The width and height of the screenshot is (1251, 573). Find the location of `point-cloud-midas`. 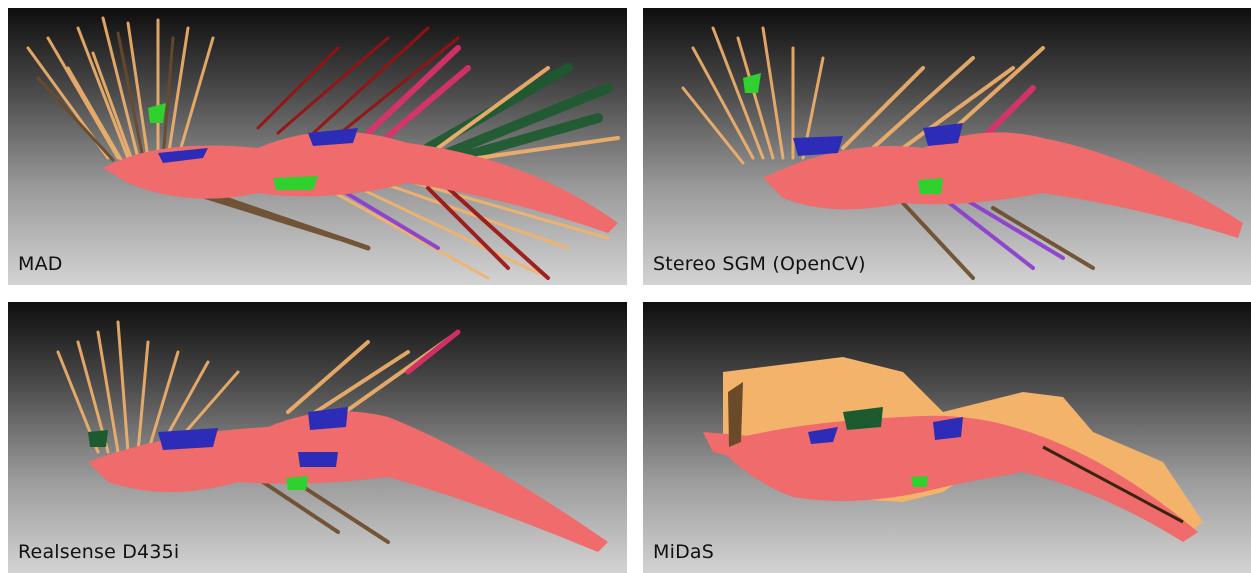

point-cloud-midas is located at coordinates (953, 449).